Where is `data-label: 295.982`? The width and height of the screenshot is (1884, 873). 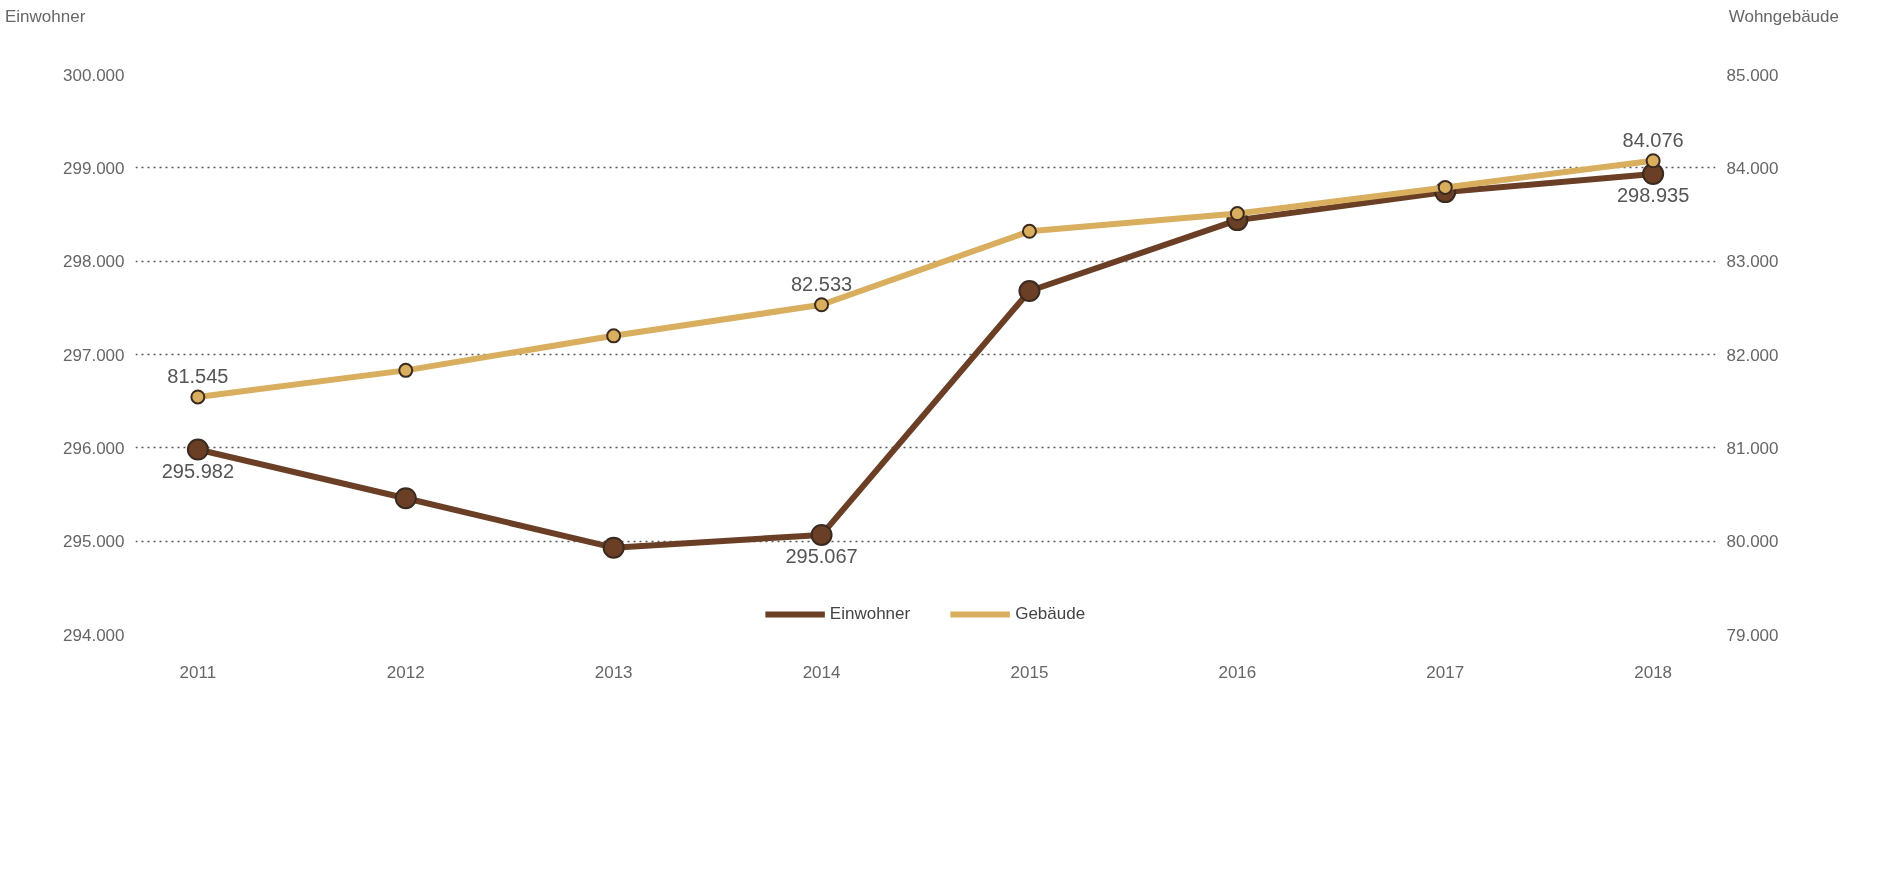 data-label: 295.982 is located at coordinates (198, 470).